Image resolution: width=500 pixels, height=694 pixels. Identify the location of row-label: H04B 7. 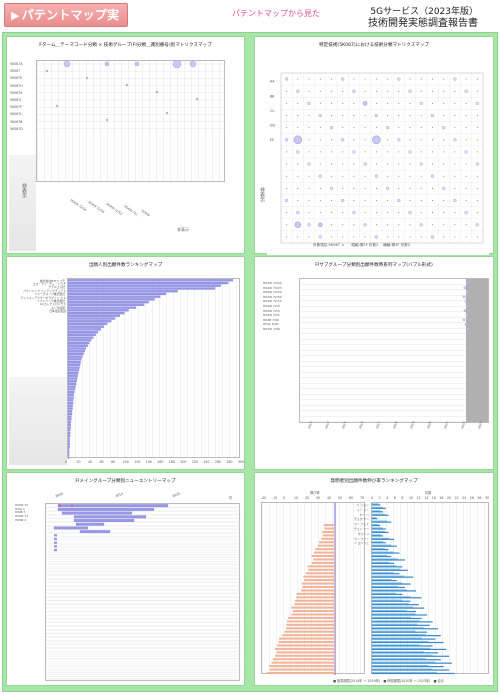
(20, 512).